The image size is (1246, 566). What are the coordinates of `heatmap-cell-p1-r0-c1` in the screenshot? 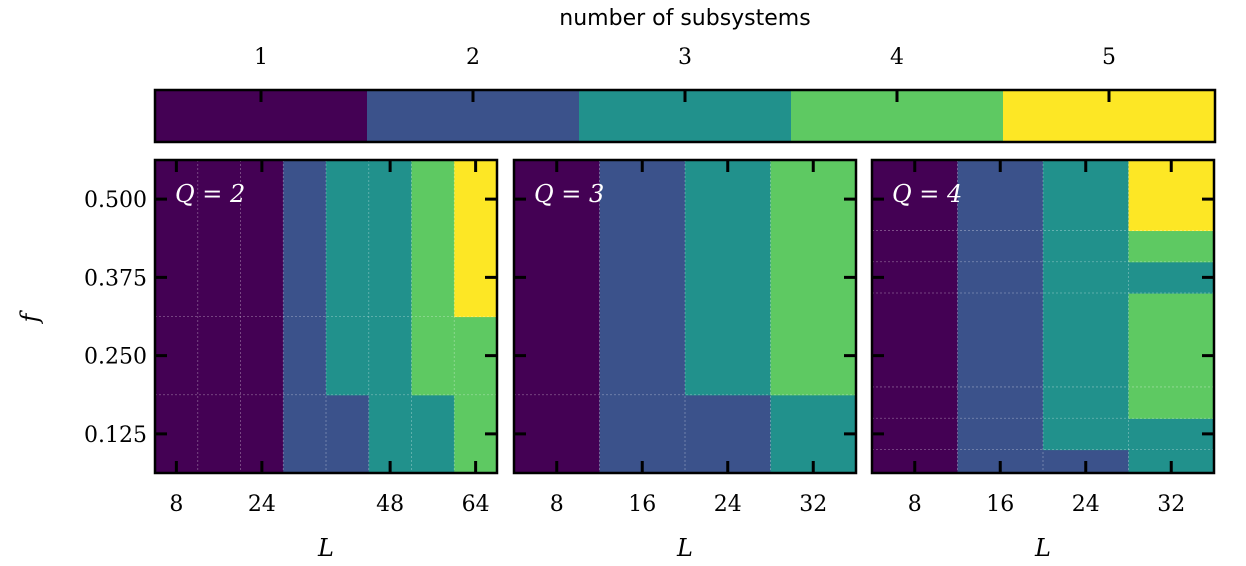 It's located at (219, 434).